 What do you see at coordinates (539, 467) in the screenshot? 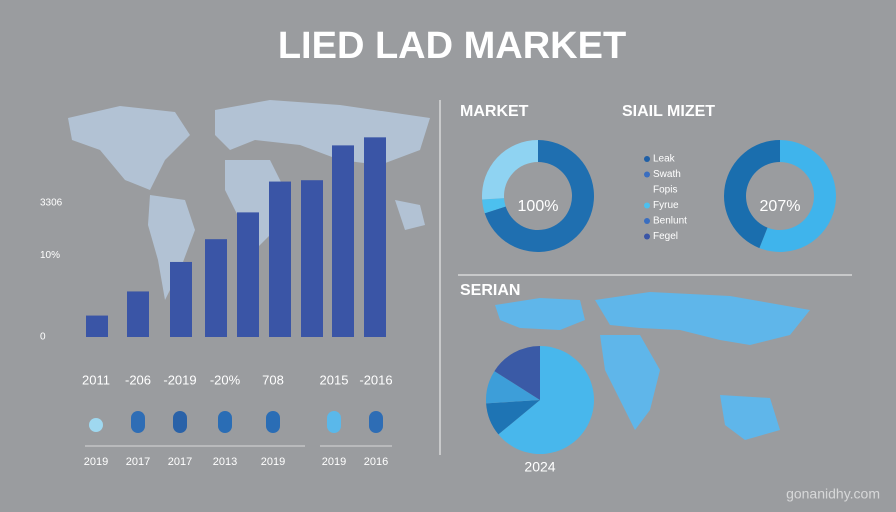
I see `chart-subtitle: 2024` at bounding box center [539, 467].